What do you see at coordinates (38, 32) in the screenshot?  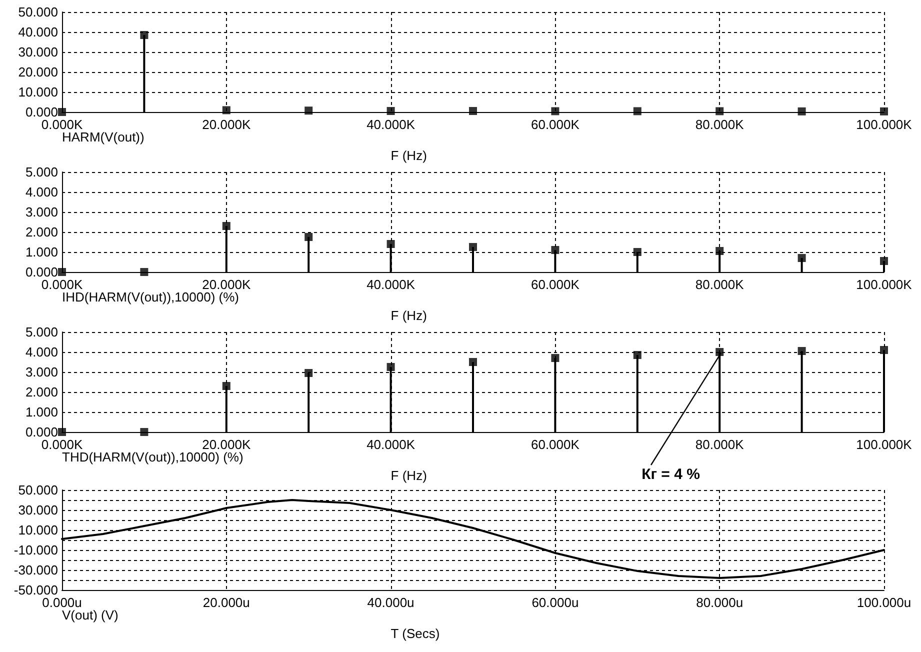 I see `y-tick-label: 40.000` at bounding box center [38, 32].